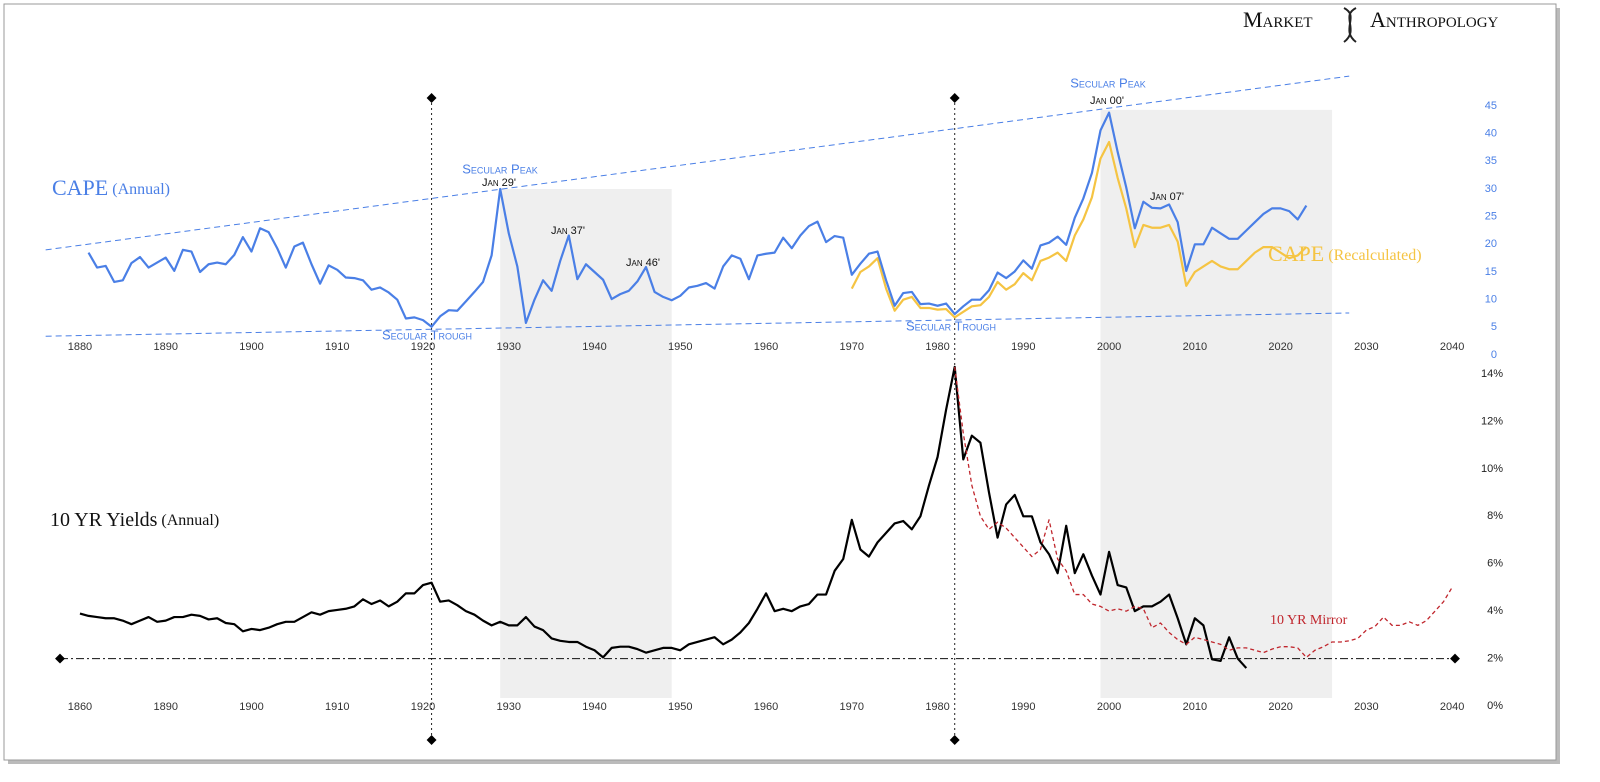 Image resolution: width=1600 pixels, height=782 pixels. Describe the element at coordinates (1491, 217) in the screenshot. I see `y-tick-label: 25` at that location.